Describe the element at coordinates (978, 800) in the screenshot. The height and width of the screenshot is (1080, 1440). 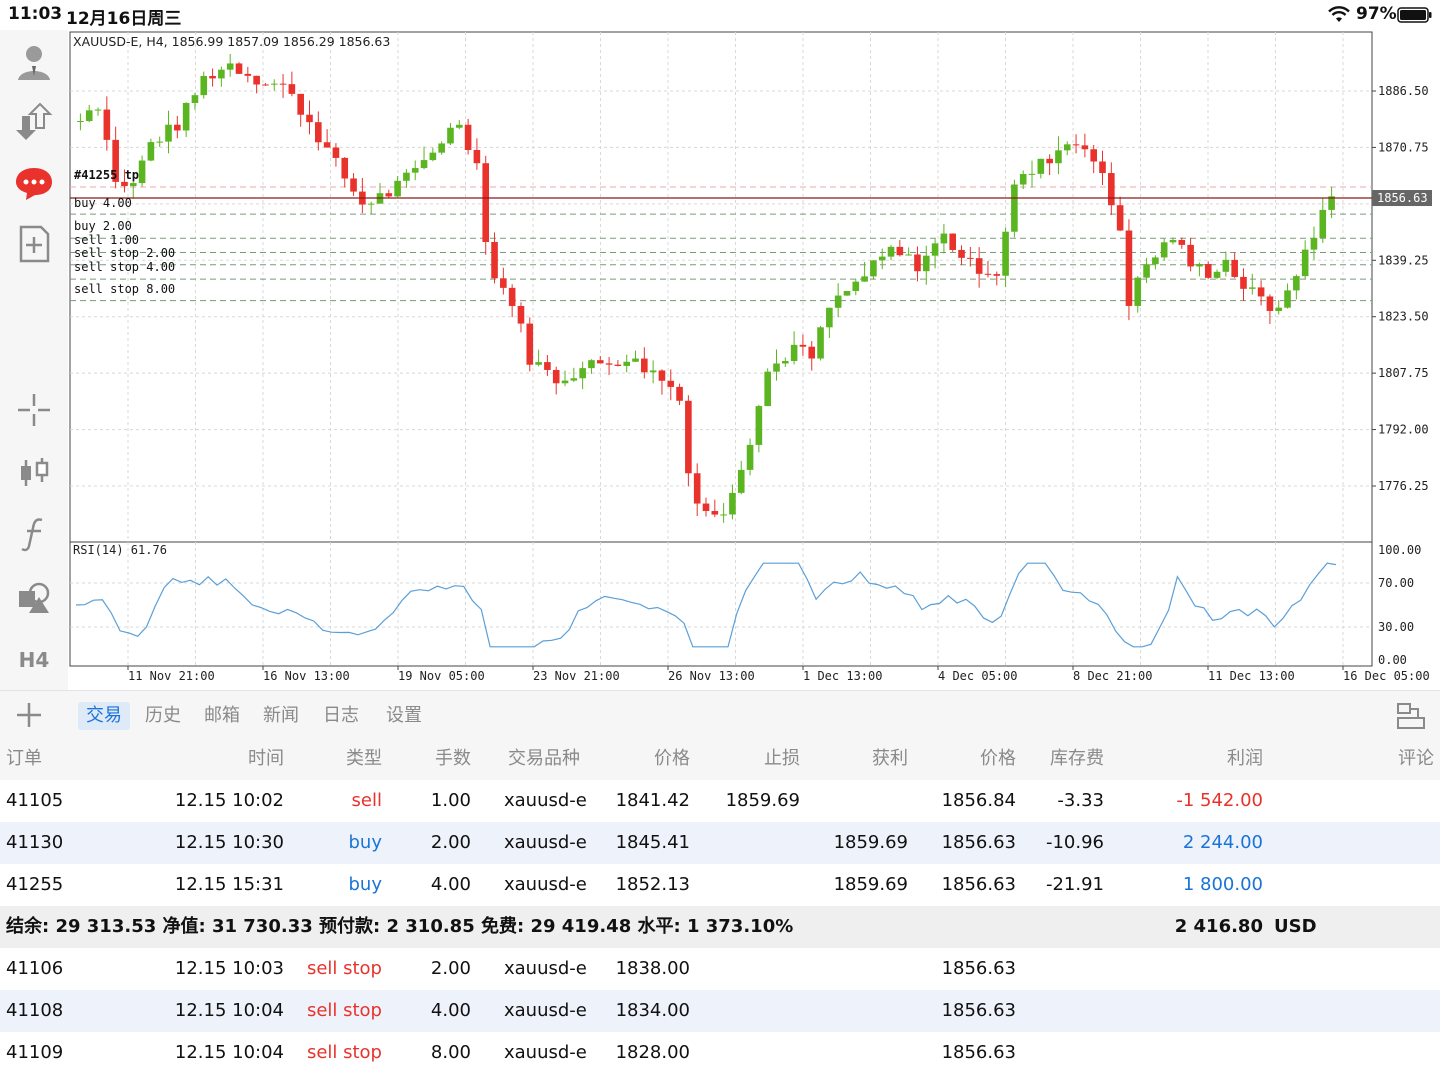
I see `order-current-price: 1856.84` at that location.